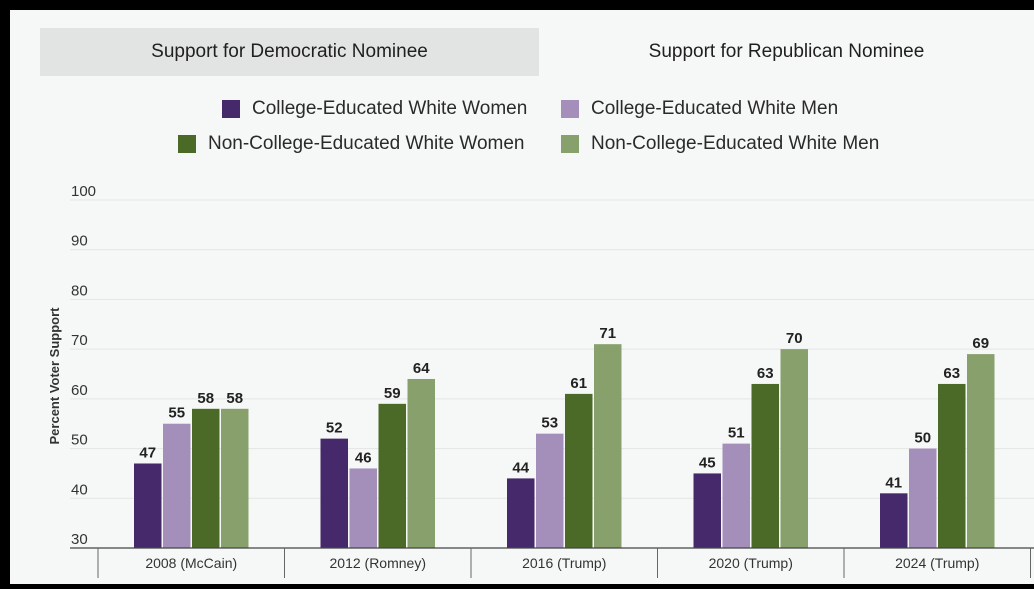 This screenshot has width=1034, height=589. I want to click on data-label: 45, so click(707, 462).